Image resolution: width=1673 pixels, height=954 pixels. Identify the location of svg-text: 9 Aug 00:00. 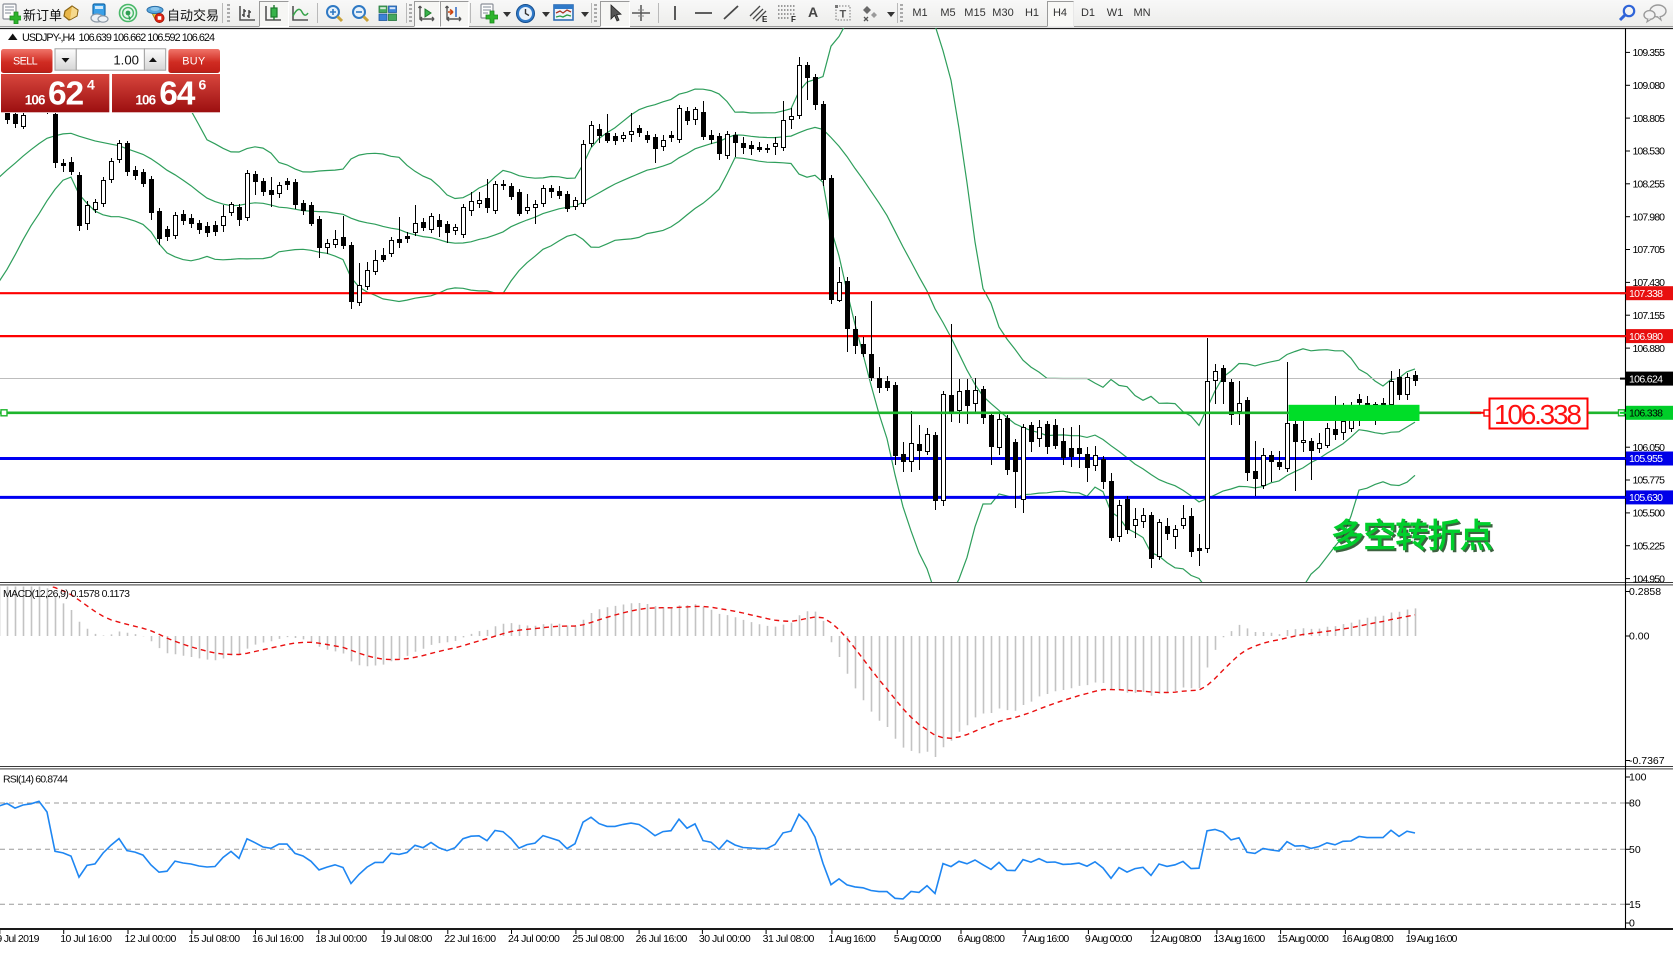
(1109, 939).